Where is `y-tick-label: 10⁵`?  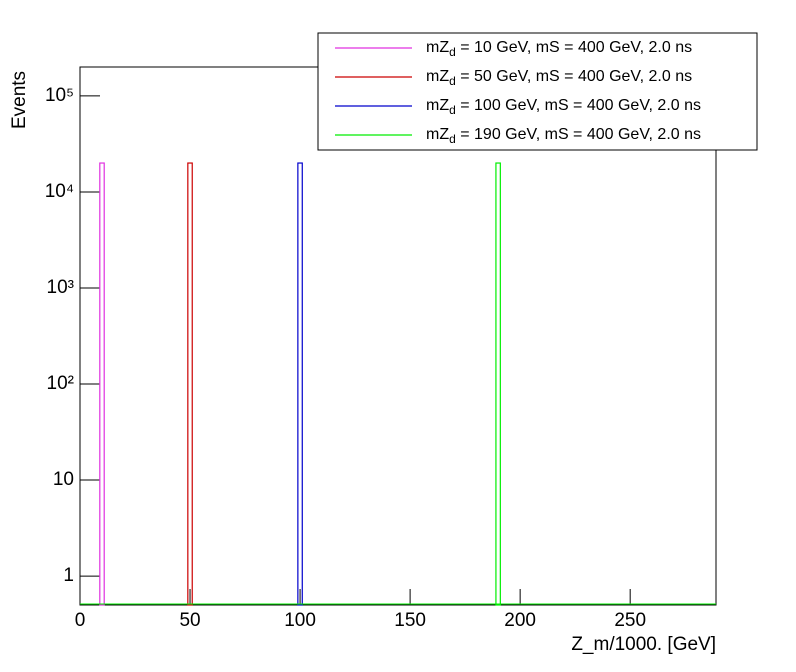 y-tick-label: 10⁵ is located at coordinates (59, 95).